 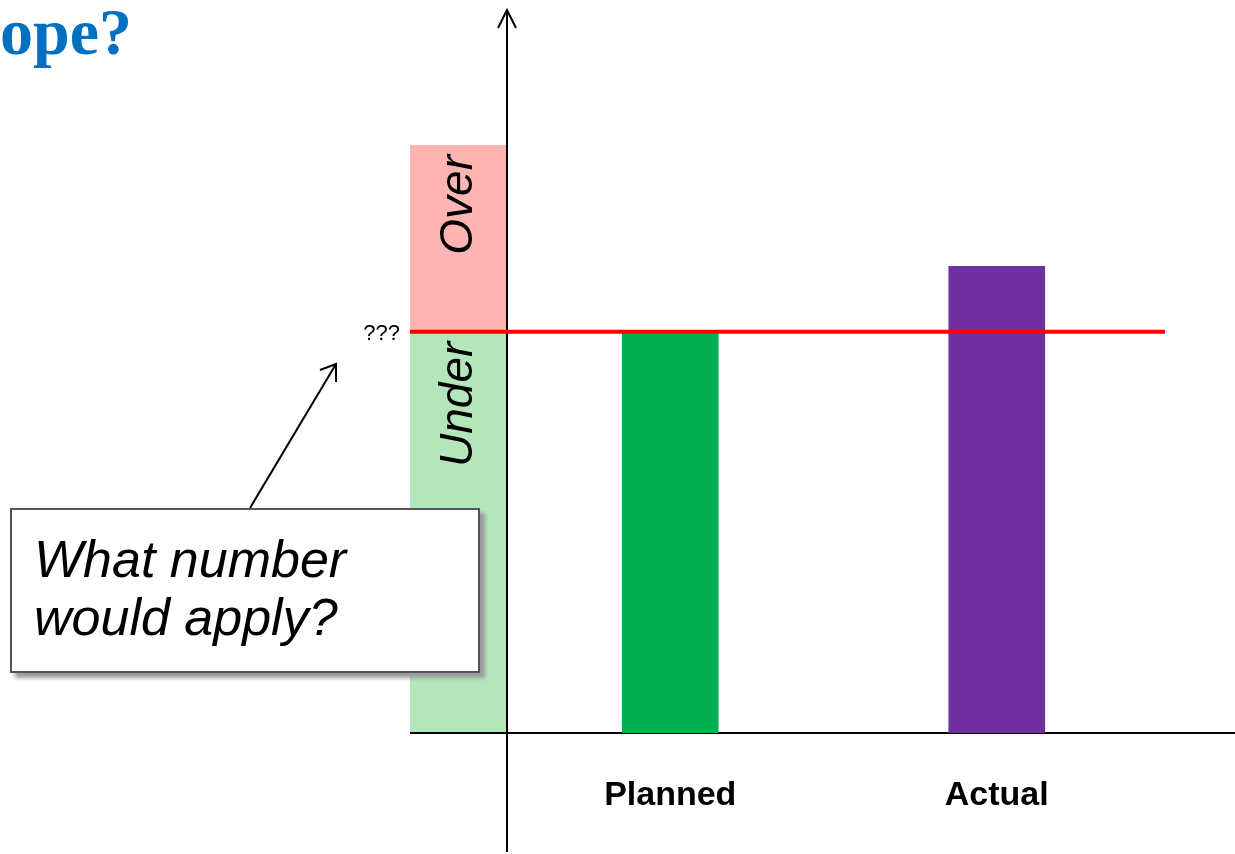 What do you see at coordinates (670, 792) in the screenshot?
I see `x-tick-label: Planned` at bounding box center [670, 792].